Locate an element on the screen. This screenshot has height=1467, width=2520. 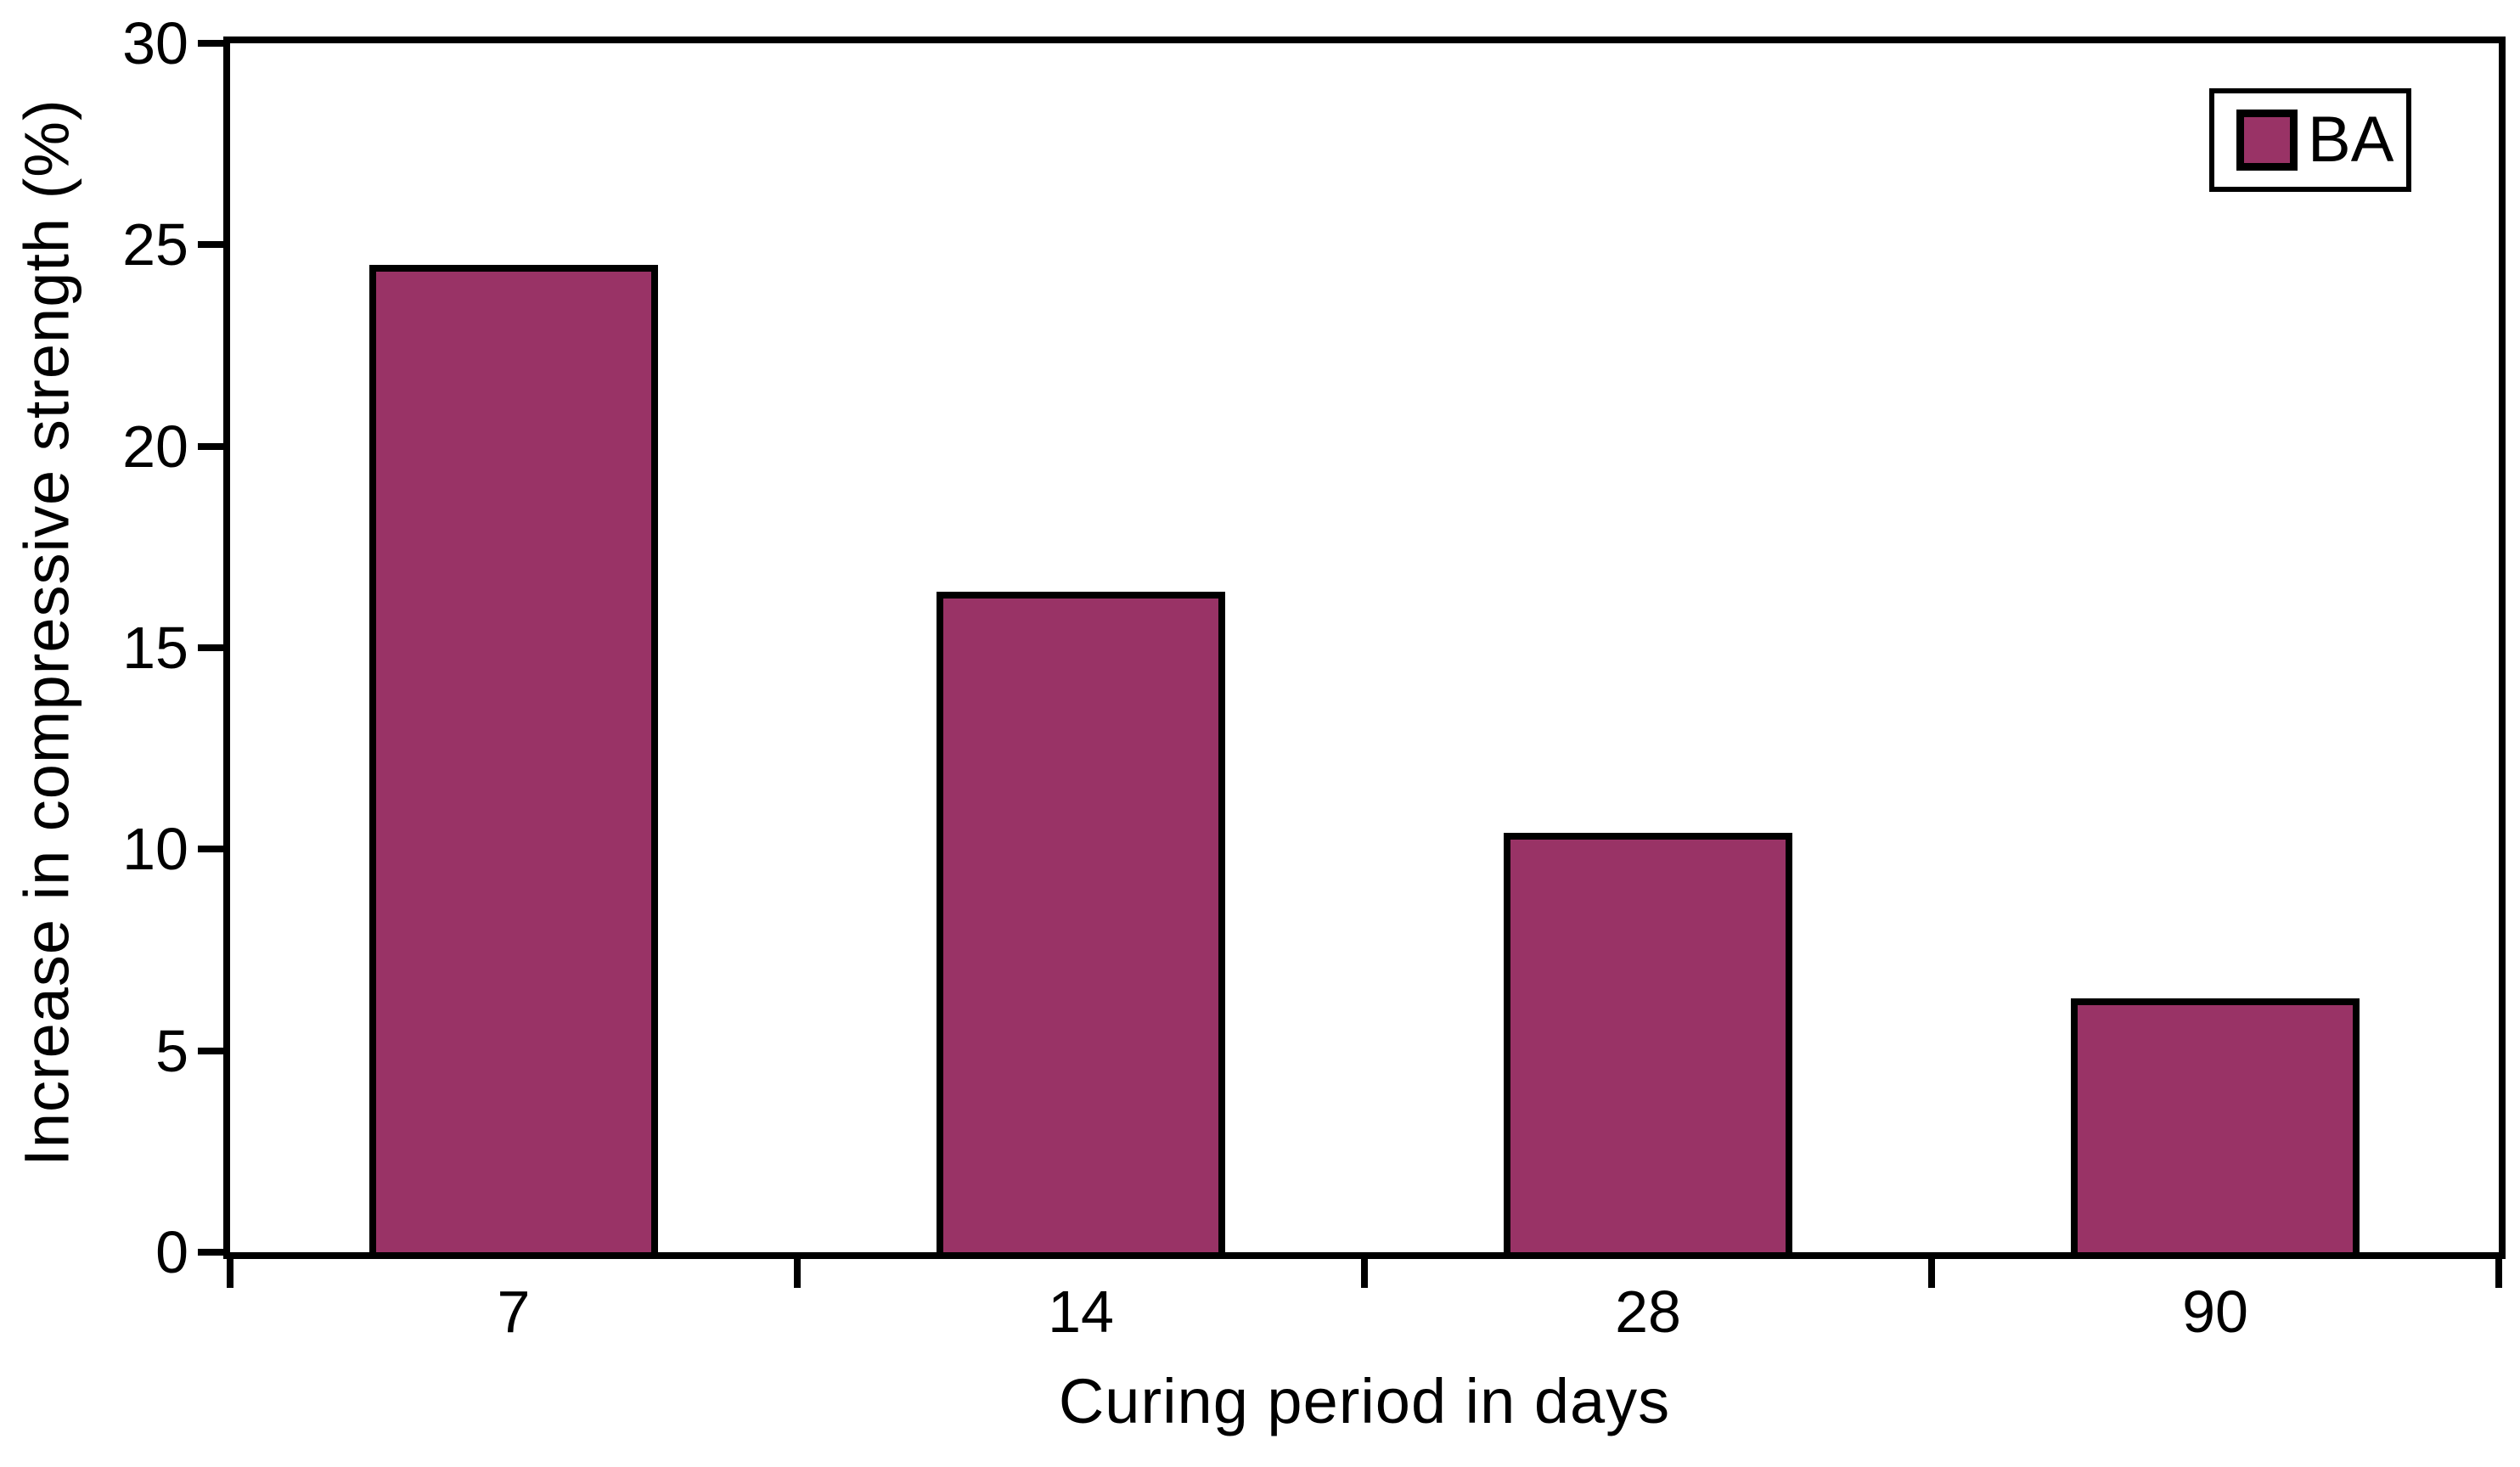
x-tick-label: 14 is located at coordinates (1081, 1312).